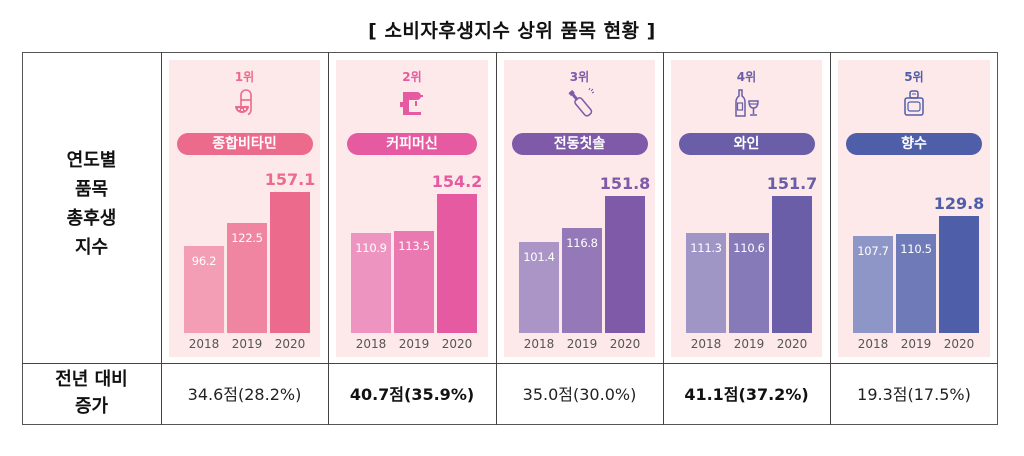 Image resolution: width=1024 pixels, height=456 pixels. What do you see at coordinates (91, 204) in the screenshot?
I see `row-label-index: 연도별 품목 총후생 지수` at bounding box center [91, 204].